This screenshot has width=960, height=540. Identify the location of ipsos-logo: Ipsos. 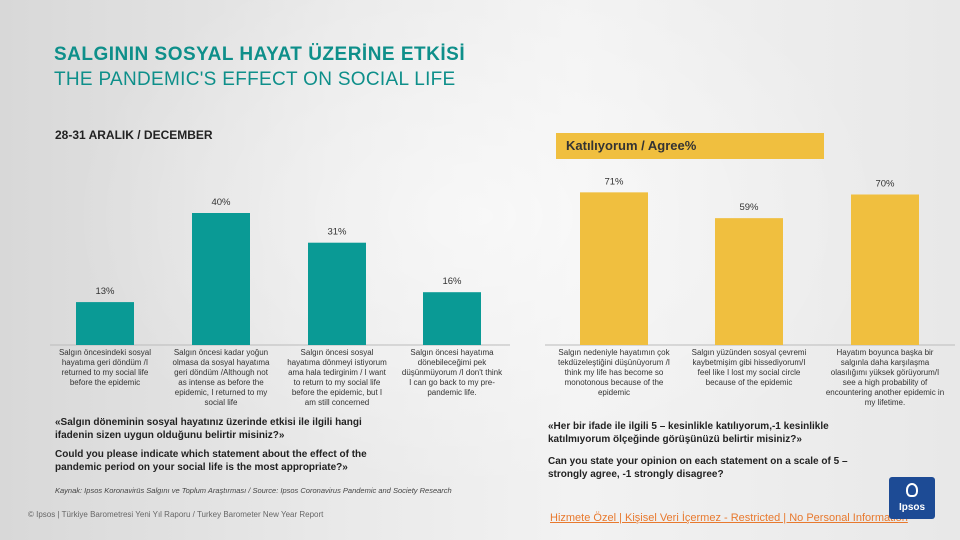
(912, 498).